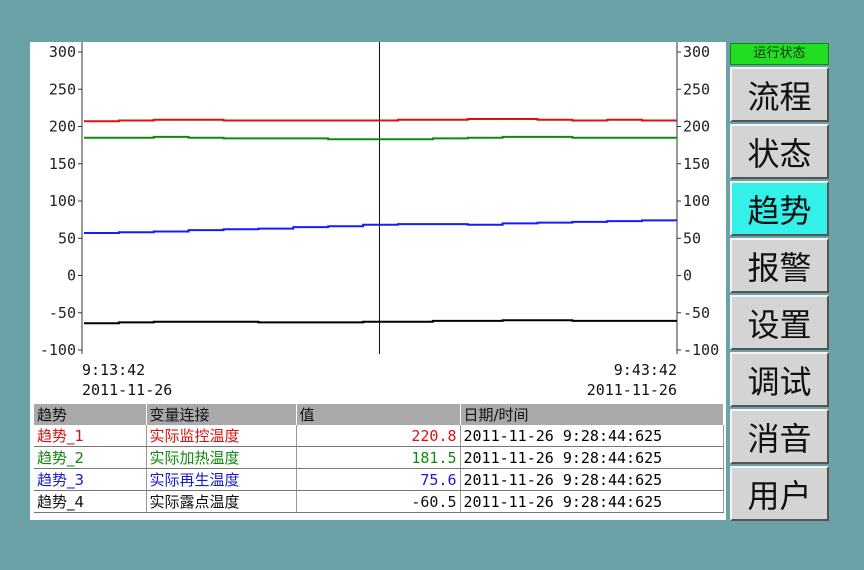 This screenshot has height=570, width=864. What do you see at coordinates (779, 54) in the screenshot?
I see `run-status-badge: 运行状态` at bounding box center [779, 54].